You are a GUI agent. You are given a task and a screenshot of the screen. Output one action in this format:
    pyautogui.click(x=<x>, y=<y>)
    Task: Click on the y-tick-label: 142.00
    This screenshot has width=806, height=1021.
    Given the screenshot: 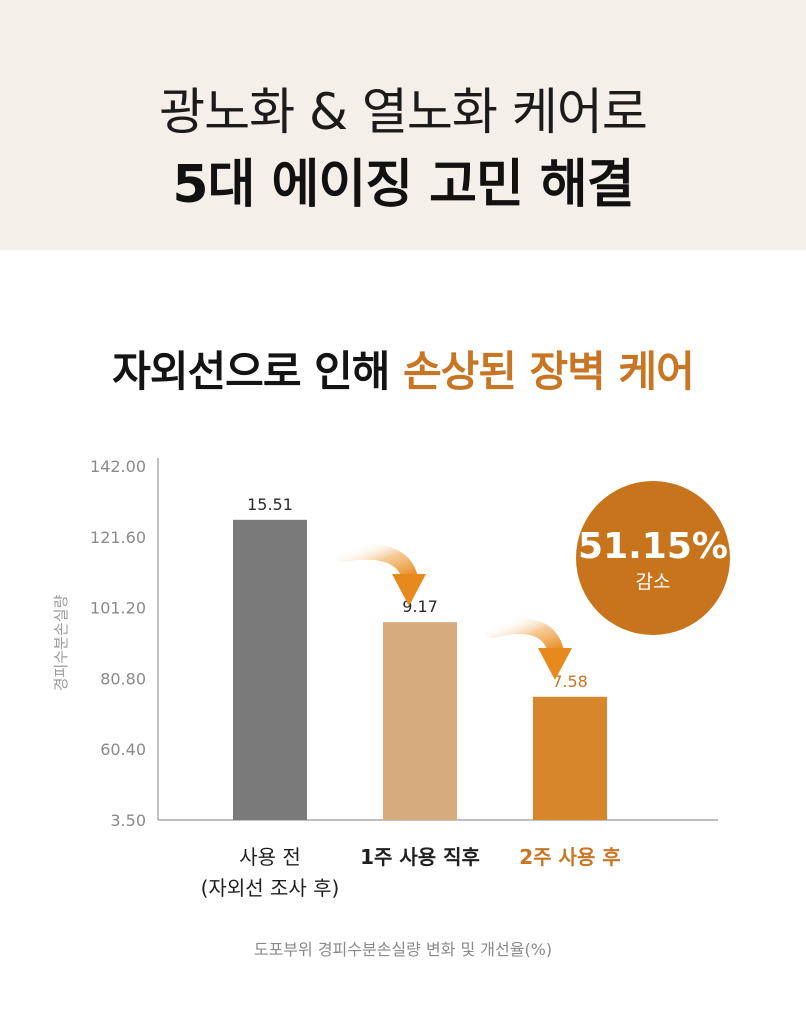 What is the action you would take?
    pyautogui.click(x=118, y=466)
    